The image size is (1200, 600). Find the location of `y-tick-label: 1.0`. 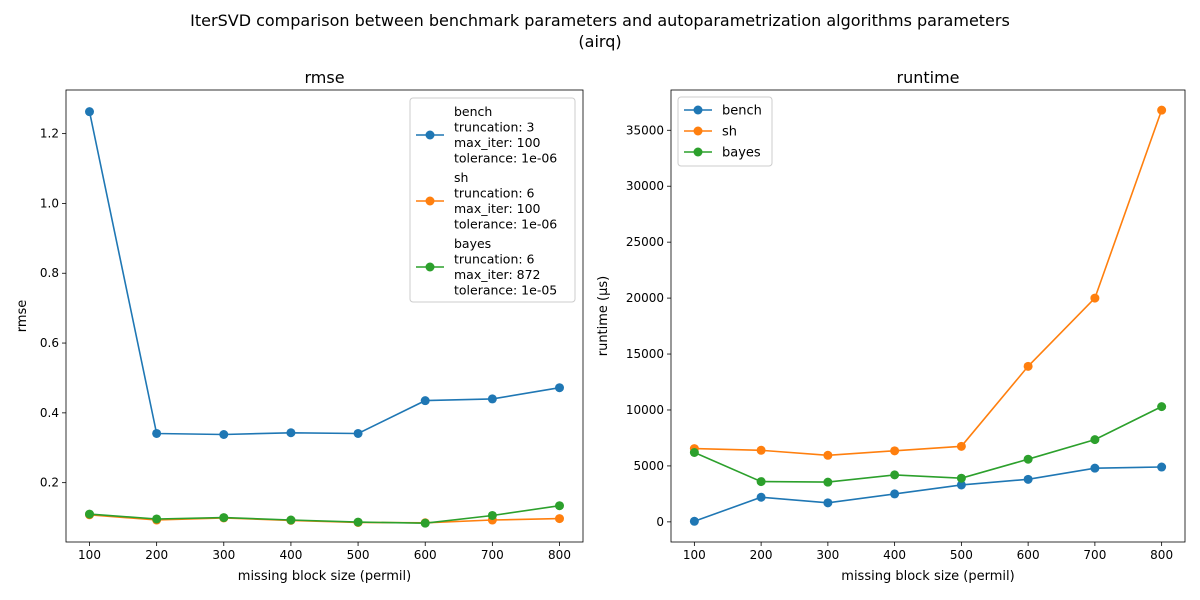

y-tick-label: 1.0 is located at coordinates (49, 203).